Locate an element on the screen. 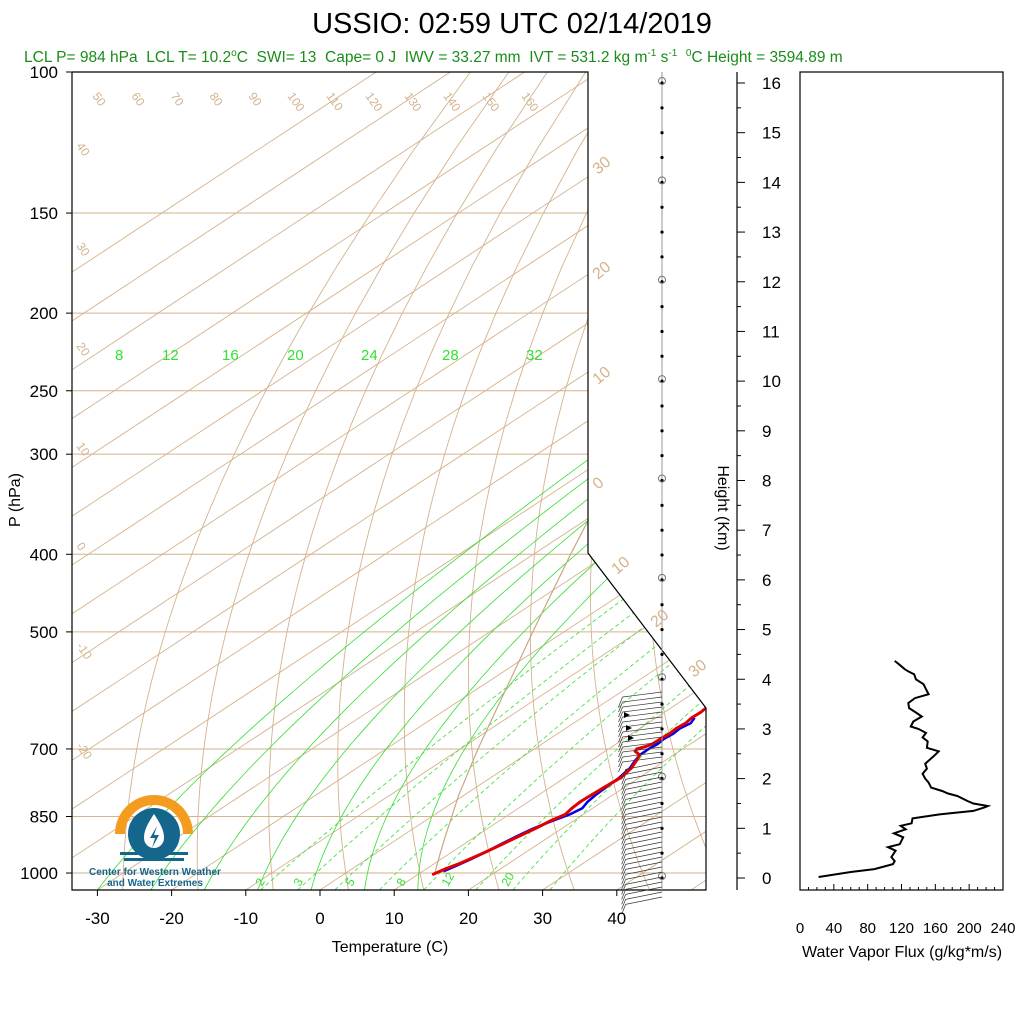 The image size is (1024, 1024). moist-adiabat-label: 8 is located at coordinates (119, 355).